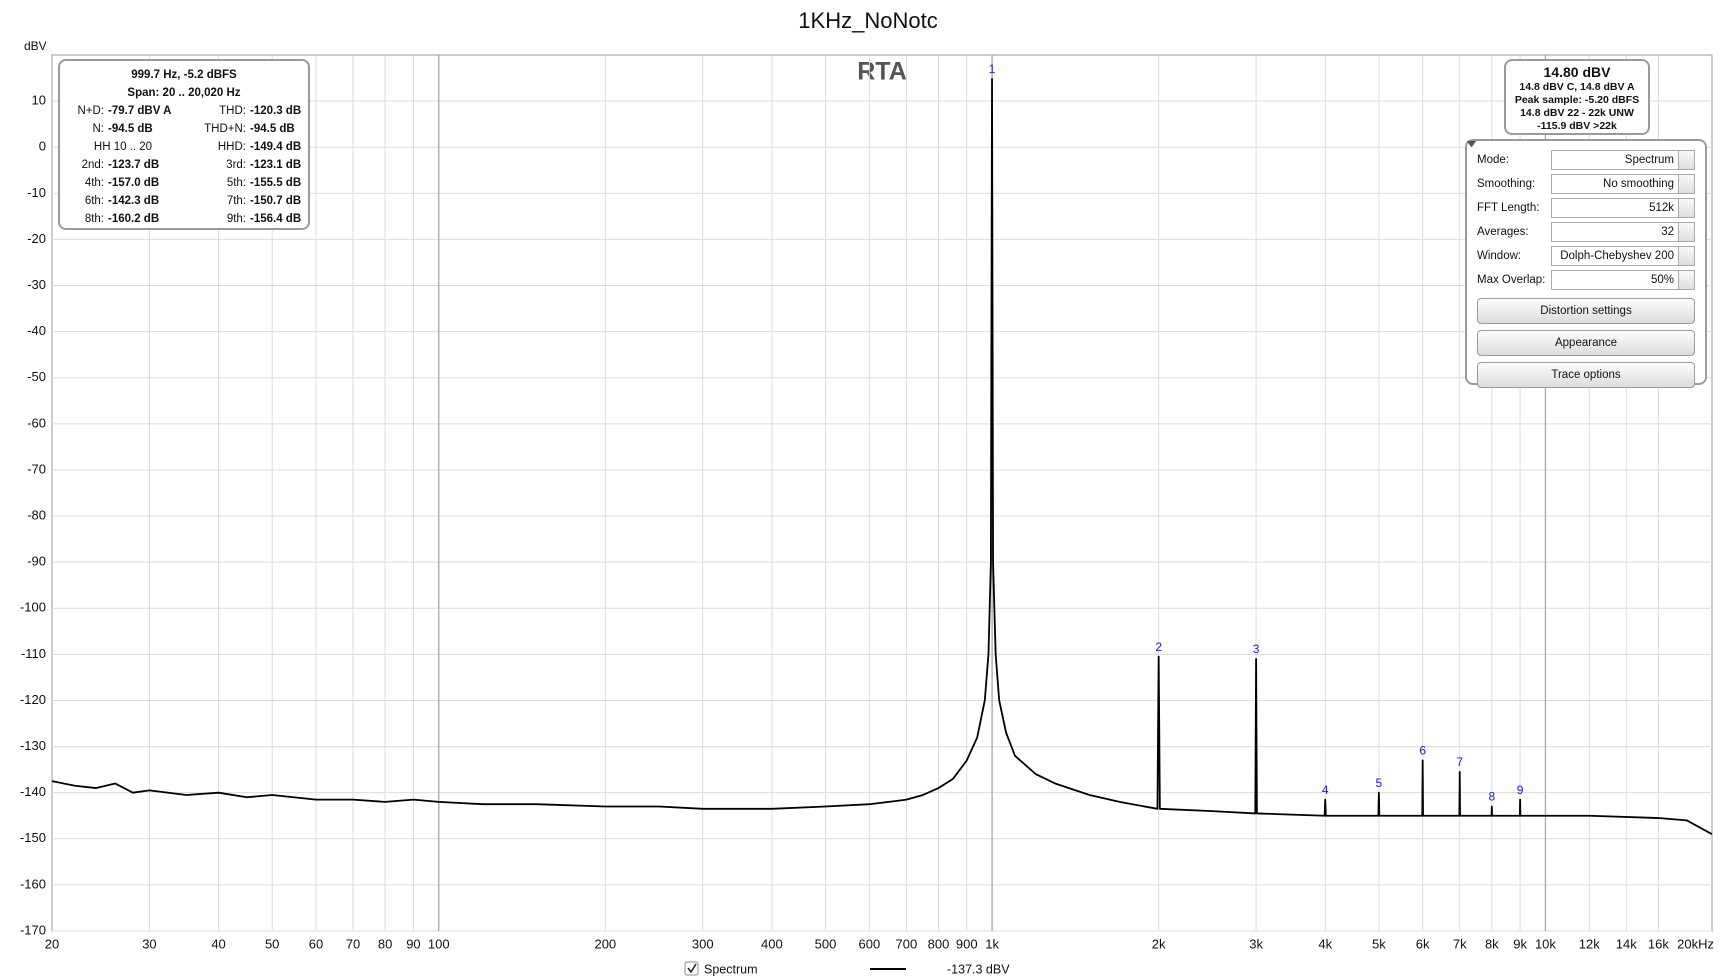 This screenshot has height=980, width=1728. Describe the element at coordinates (605, 943) in the screenshot. I see `x-tick-label: 200` at that location.